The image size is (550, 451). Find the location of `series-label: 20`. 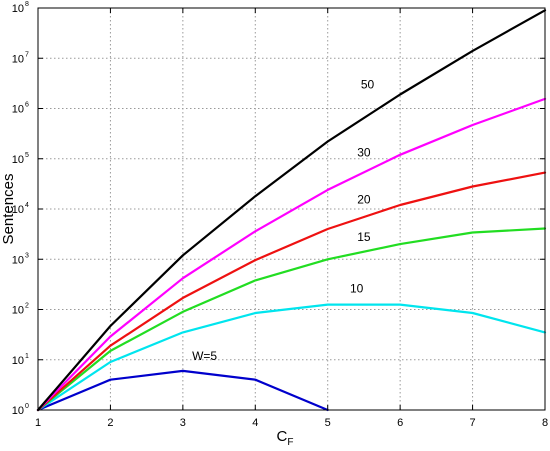

series-label: 20 is located at coordinates (364, 199).